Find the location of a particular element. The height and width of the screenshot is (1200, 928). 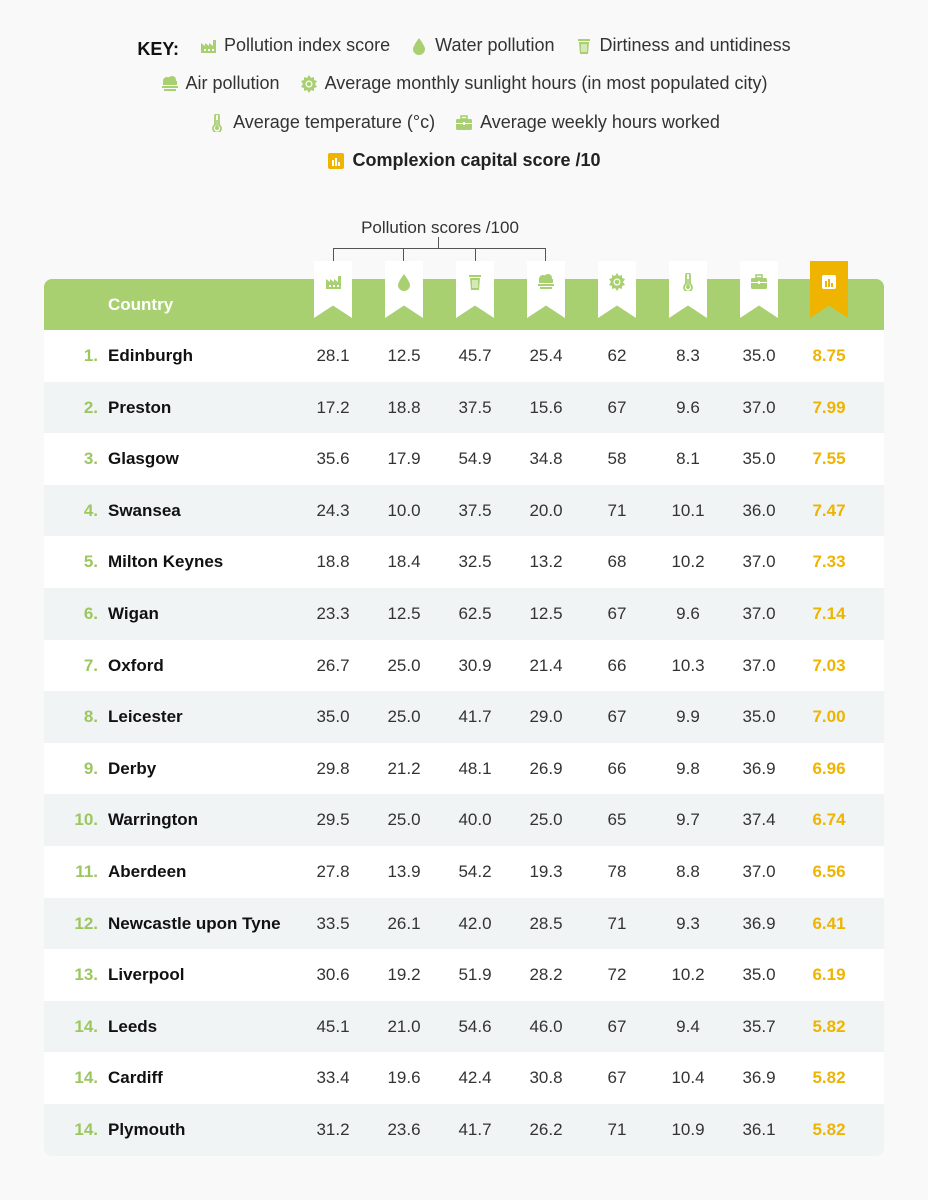

cell-value: 33.4 is located at coordinates (333, 1078).